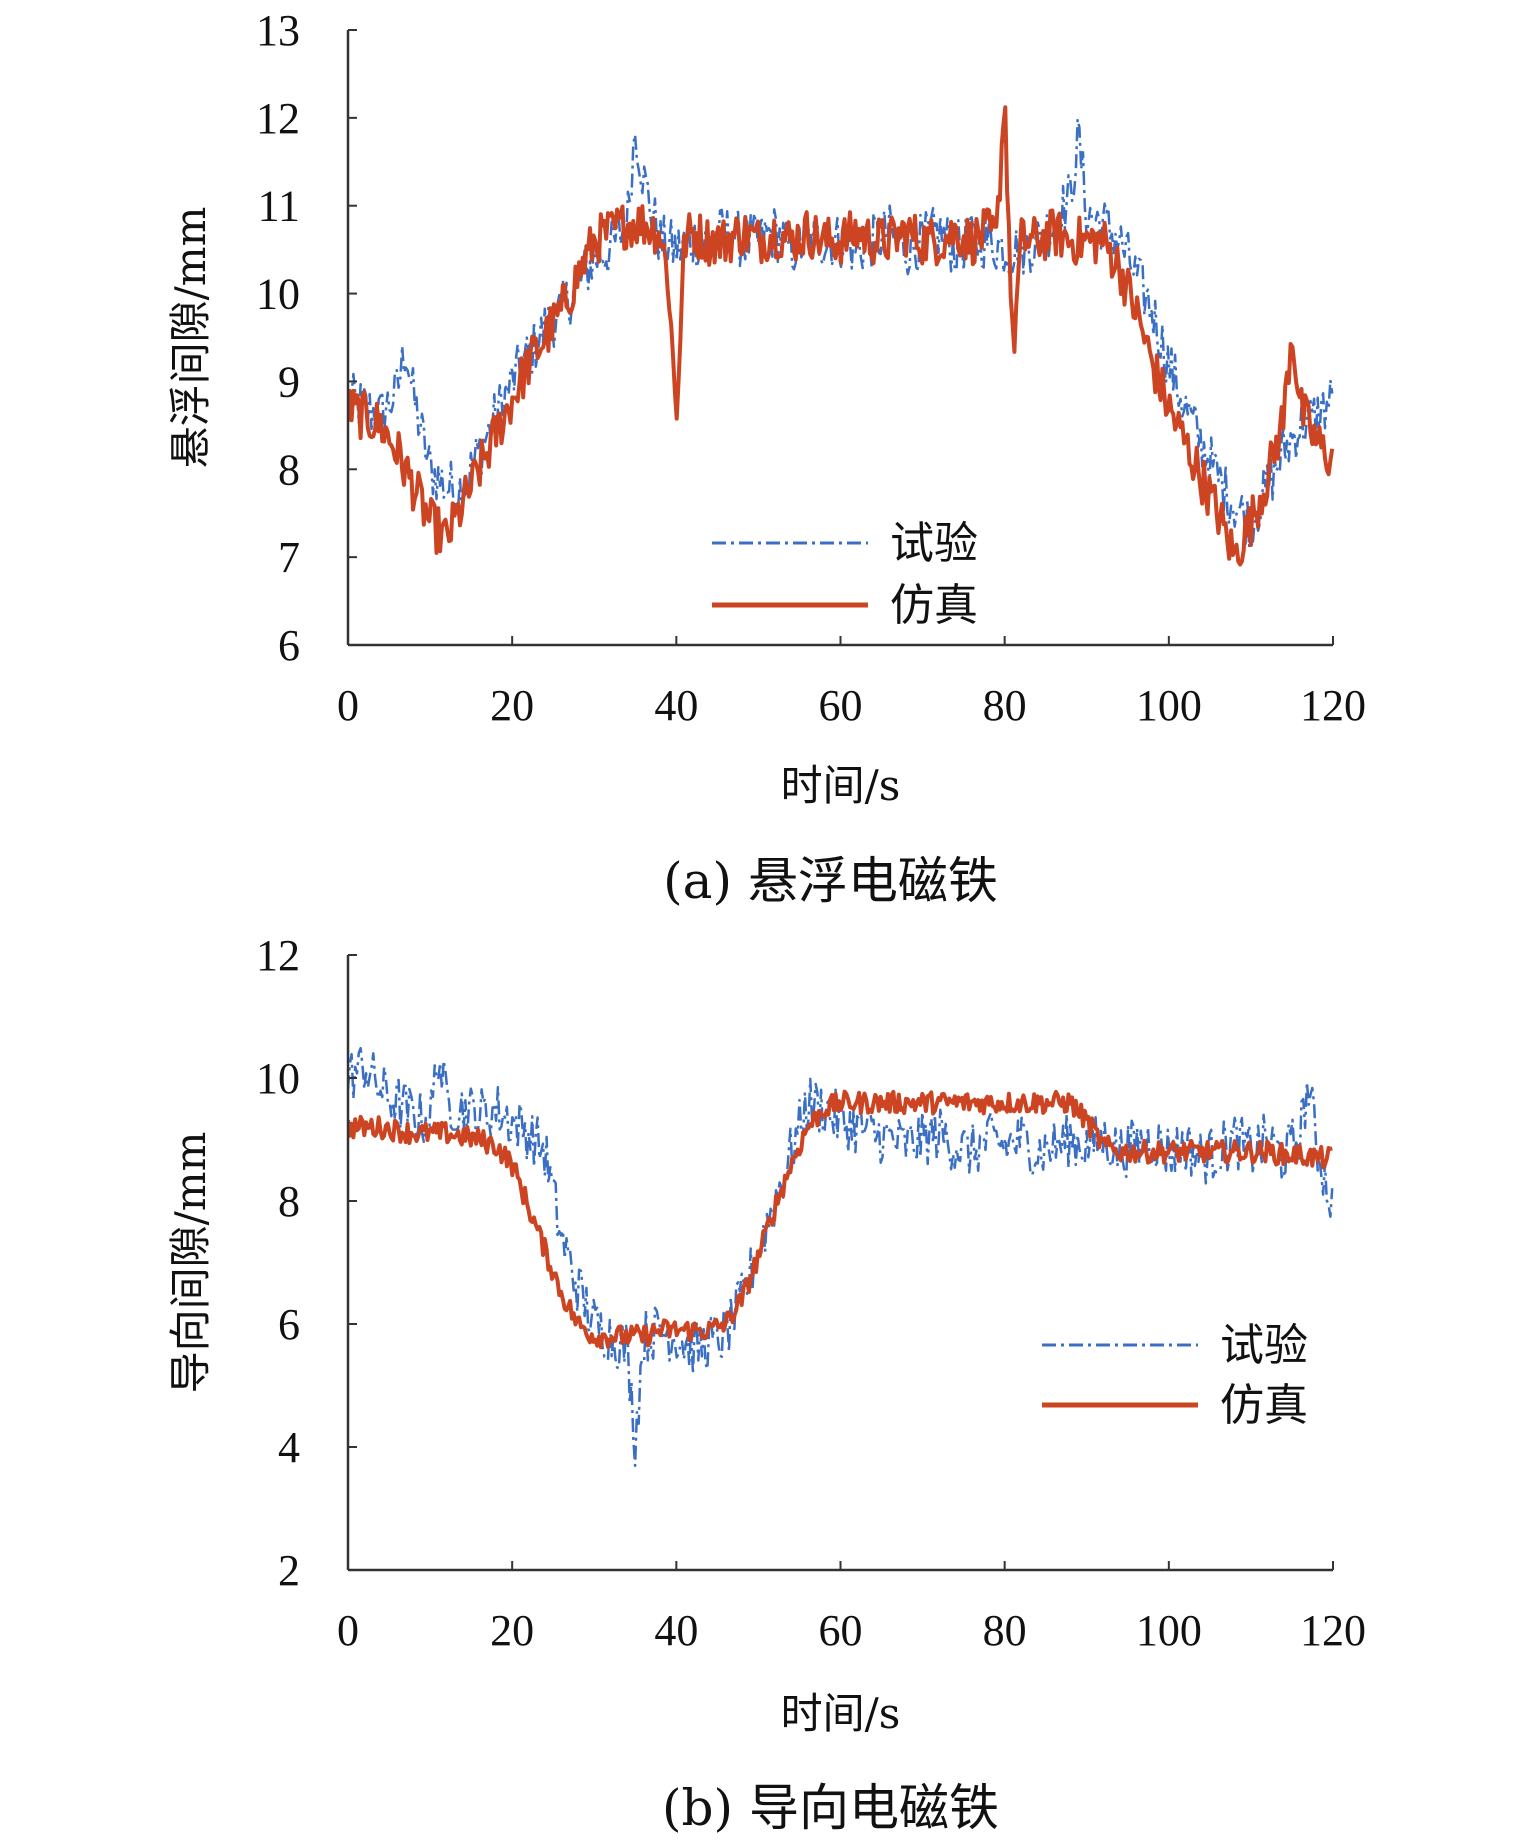 The image size is (1535, 1844). What do you see at coordinates (289, 1447) in the screenshot?
I see `y-tick-label: 4` at bounding box center [289, 1447].